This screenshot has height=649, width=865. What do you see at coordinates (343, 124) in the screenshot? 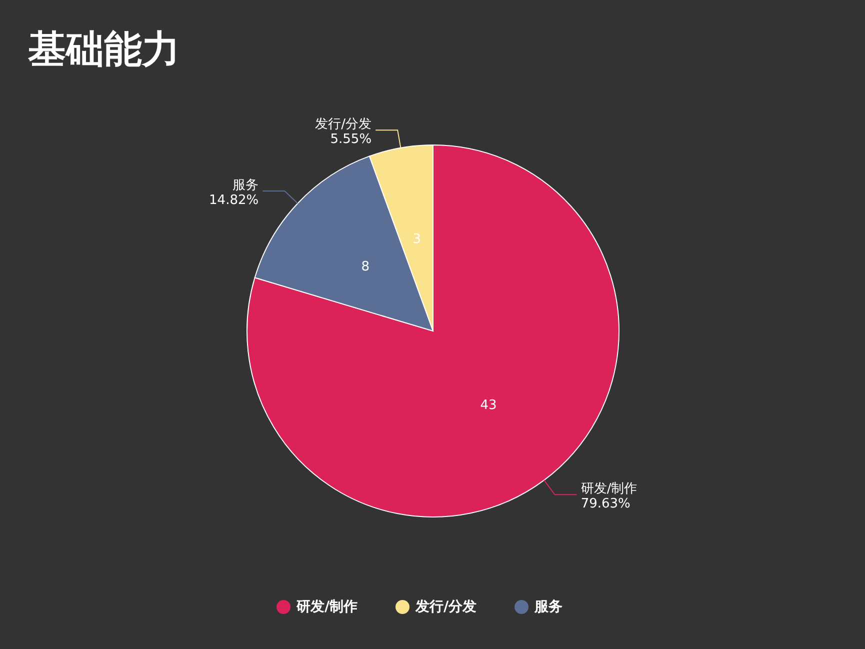
I see `slice-label: 发行/分发` at bounding box center [343, 124].